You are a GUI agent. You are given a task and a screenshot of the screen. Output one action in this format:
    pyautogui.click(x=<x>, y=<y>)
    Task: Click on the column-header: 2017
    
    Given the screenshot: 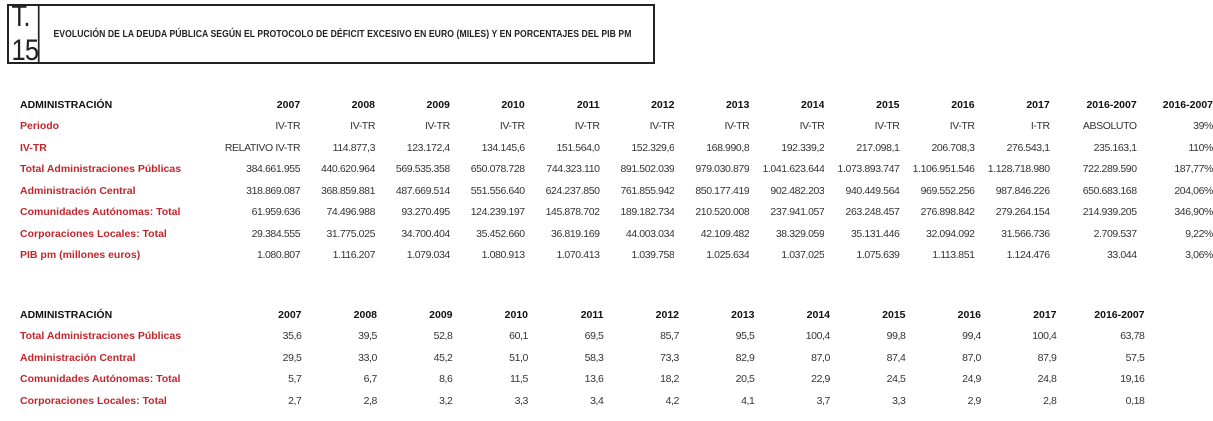 What is the action you would take?
    pyautogui.click(x=1045, y=314)
    